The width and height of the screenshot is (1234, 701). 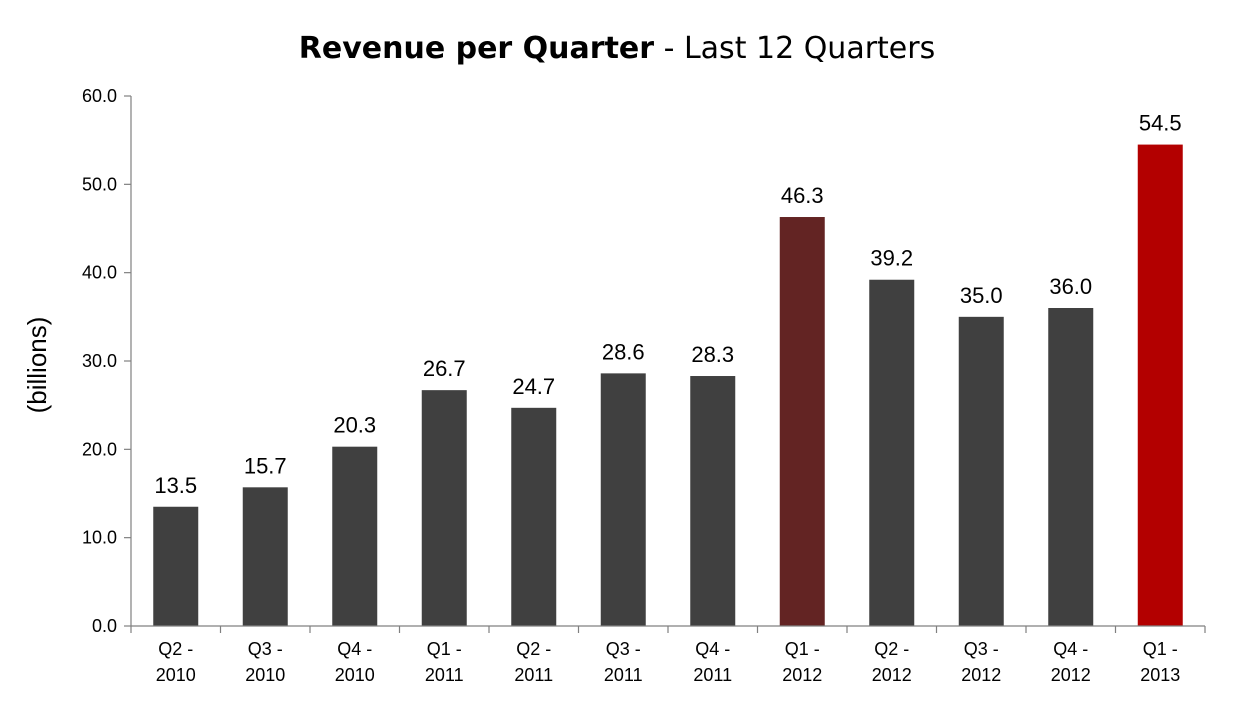 I want to click on y-tick-label: 0.0, so click(x=104, y=626).